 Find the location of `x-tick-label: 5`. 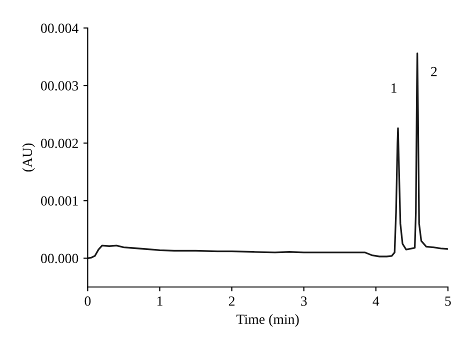

x-tick-label: 5 is located at coordinates (448, 301).